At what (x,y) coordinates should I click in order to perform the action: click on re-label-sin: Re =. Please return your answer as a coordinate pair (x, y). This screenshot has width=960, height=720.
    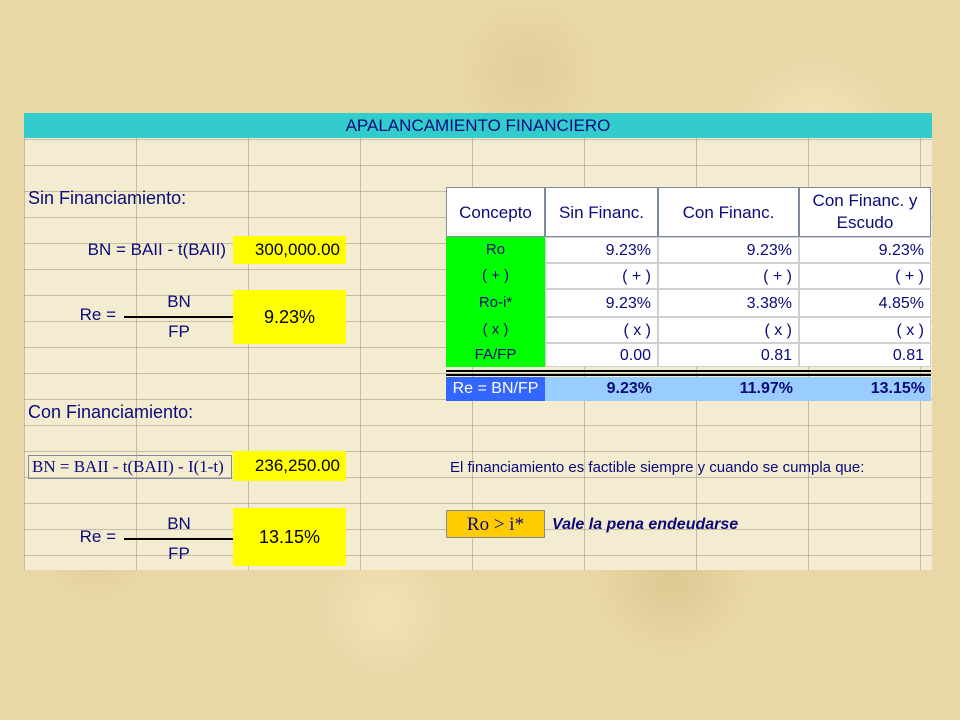
    Looking at the image, I should click on (97, 314).